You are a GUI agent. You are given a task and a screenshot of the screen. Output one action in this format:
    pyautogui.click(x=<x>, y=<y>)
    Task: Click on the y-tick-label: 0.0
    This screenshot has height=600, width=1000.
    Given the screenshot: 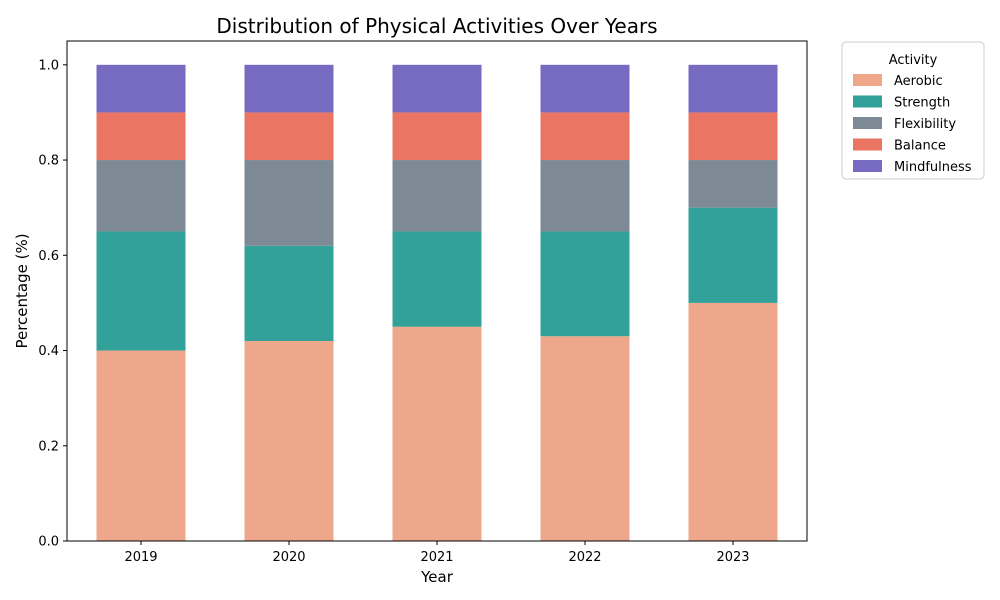 What is the action you would take?
    pyautogui.click(x=48, y=542)
    